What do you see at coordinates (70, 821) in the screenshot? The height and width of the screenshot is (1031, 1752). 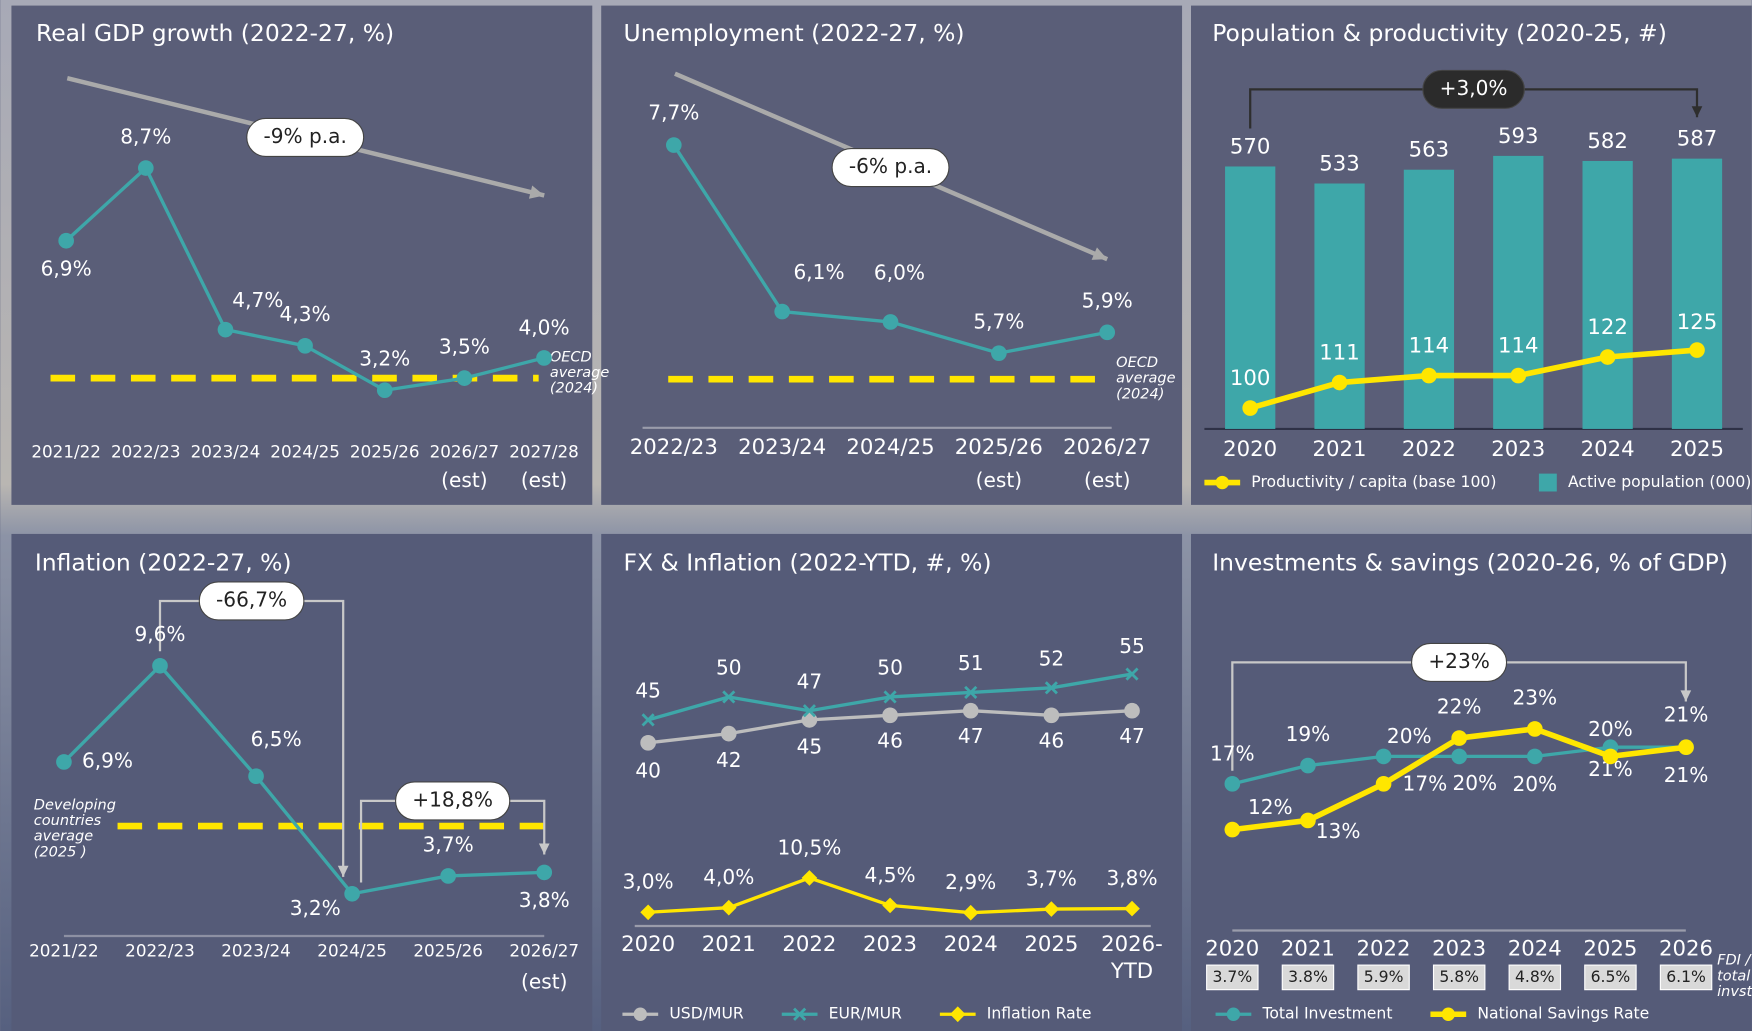 I see `text-line: countries` at bounding box center [70, 821].